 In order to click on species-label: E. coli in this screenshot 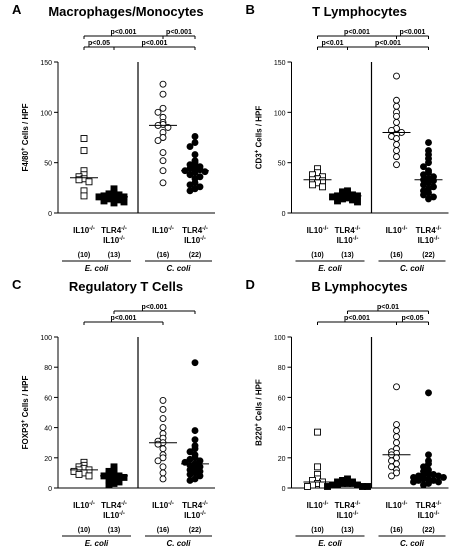, I will do `click(330, 543)`.